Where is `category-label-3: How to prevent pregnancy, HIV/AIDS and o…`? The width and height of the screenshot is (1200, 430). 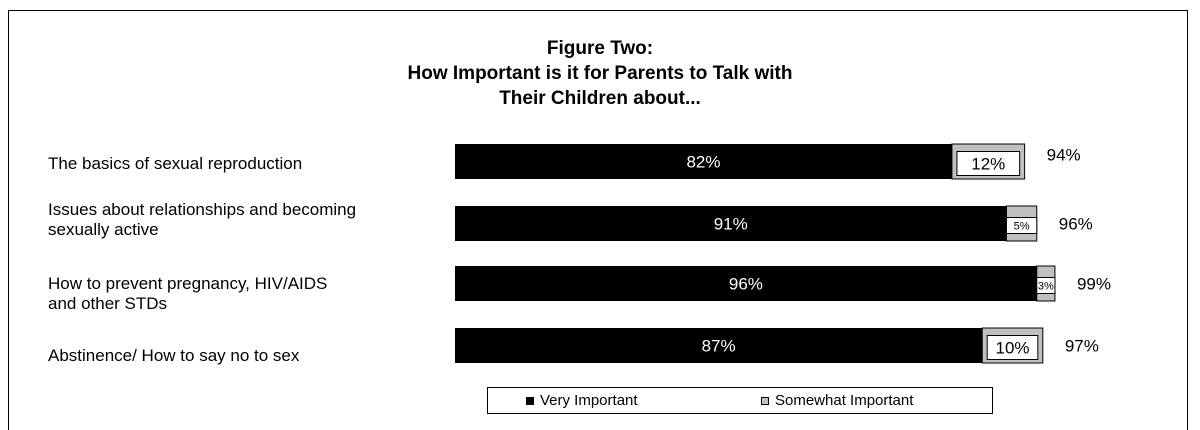 category-label-3: How to prevent pregnancy, HIV/AIDS and o… is located at coordinates (188, 293).